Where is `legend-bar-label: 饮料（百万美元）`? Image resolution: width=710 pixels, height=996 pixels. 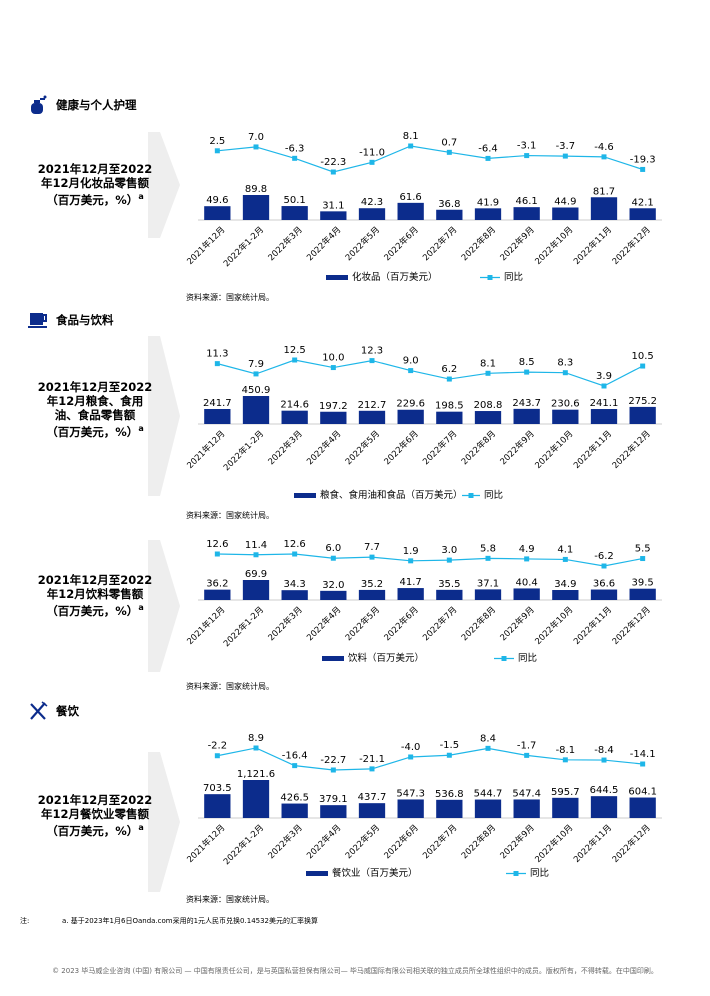
legend-bar-label: 饮料（百万美元） is located at coordinates (386, 658).